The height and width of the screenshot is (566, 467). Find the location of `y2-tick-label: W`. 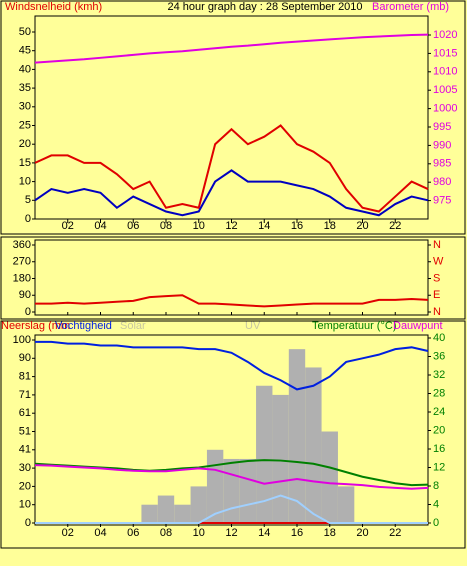

y2-tick-label: W is located at coordinates (438, 262).